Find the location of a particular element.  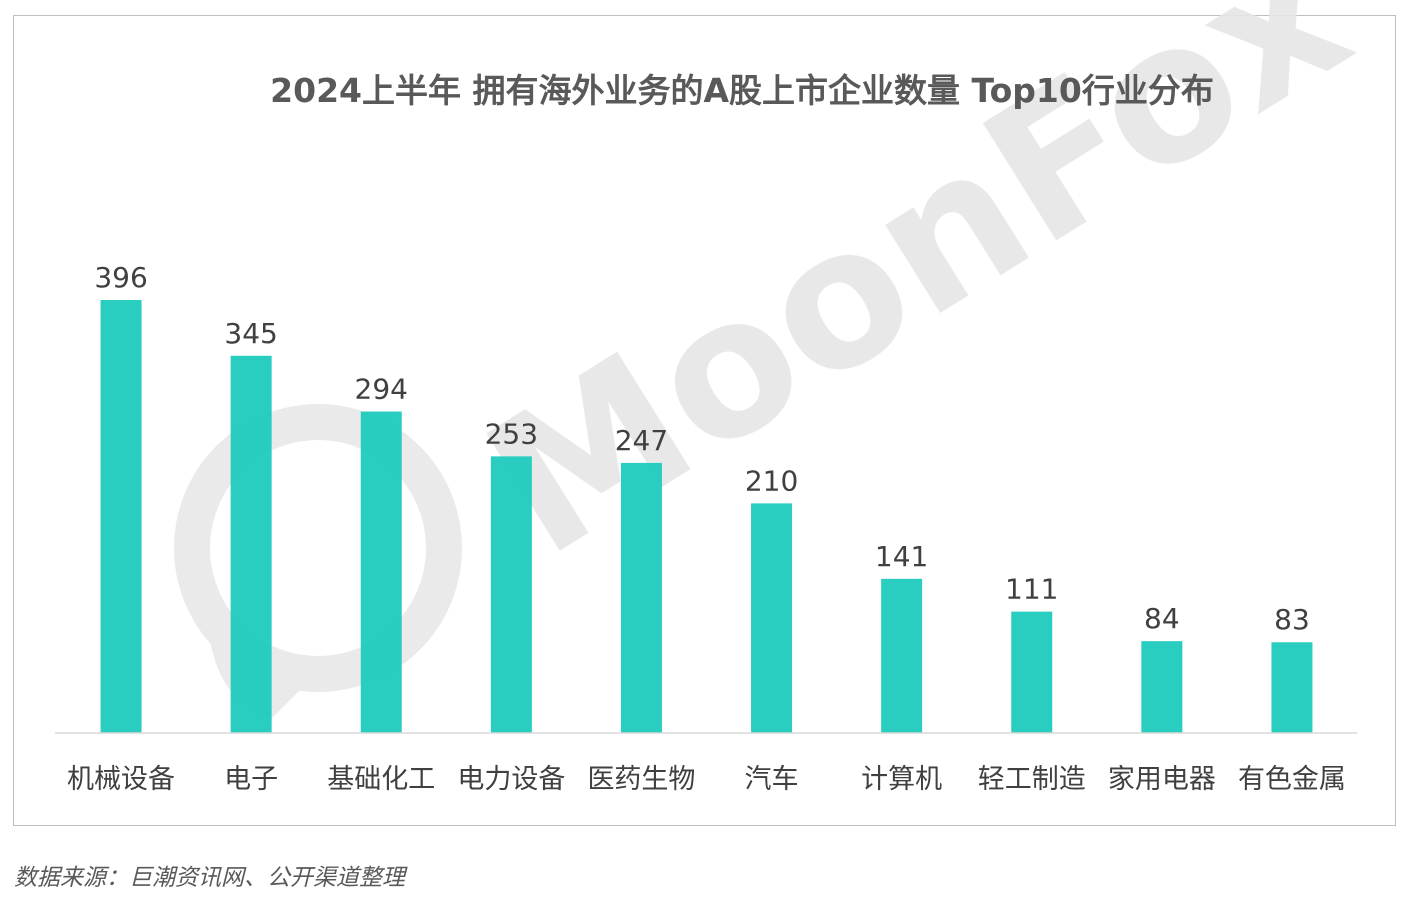

data-label-2: 294 is located at coordinates (381, 389).